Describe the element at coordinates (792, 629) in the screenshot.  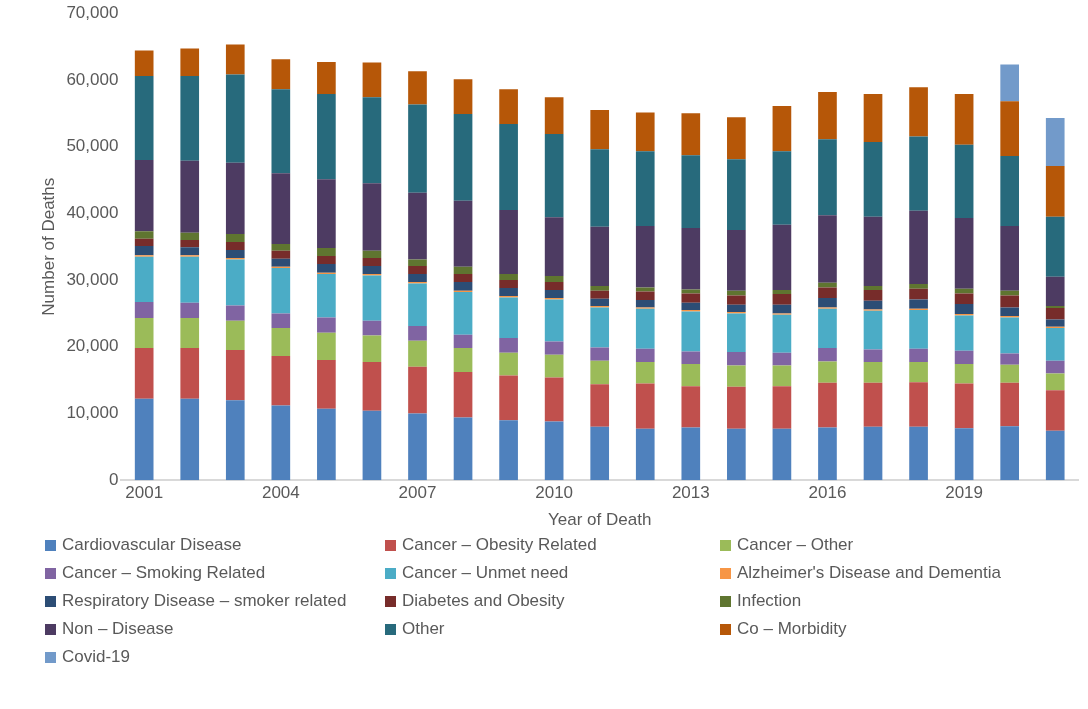
I see `legend-label: Co – Morbidity` at that location.